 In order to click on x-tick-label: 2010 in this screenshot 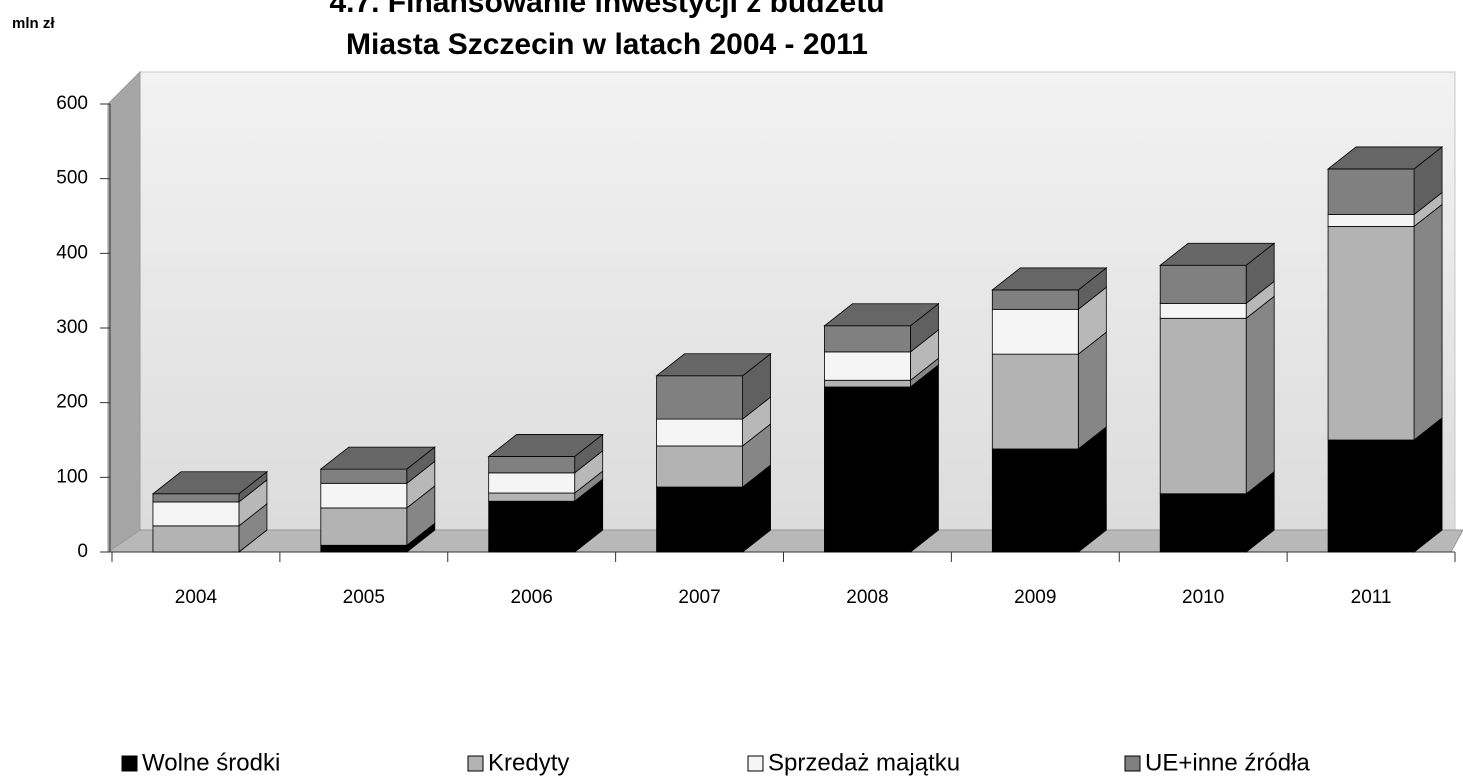, I will do `click(1203, 597)`.